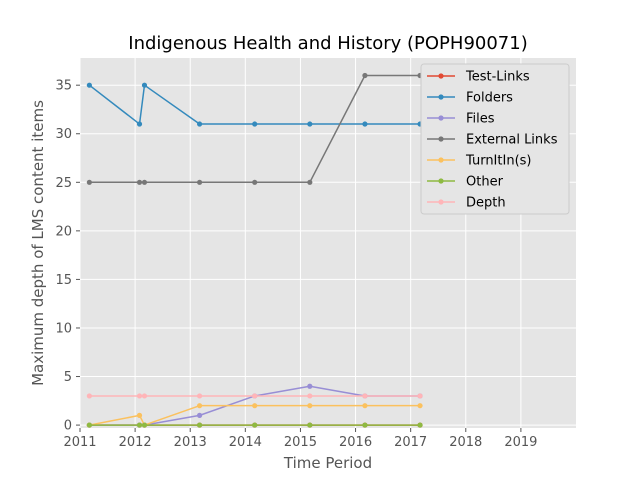 The width and height of the screenshot is (640, 480). Describe the element at coordinates (441, 139) in the screenshot. I see `legend-marker-external-links` at that location.